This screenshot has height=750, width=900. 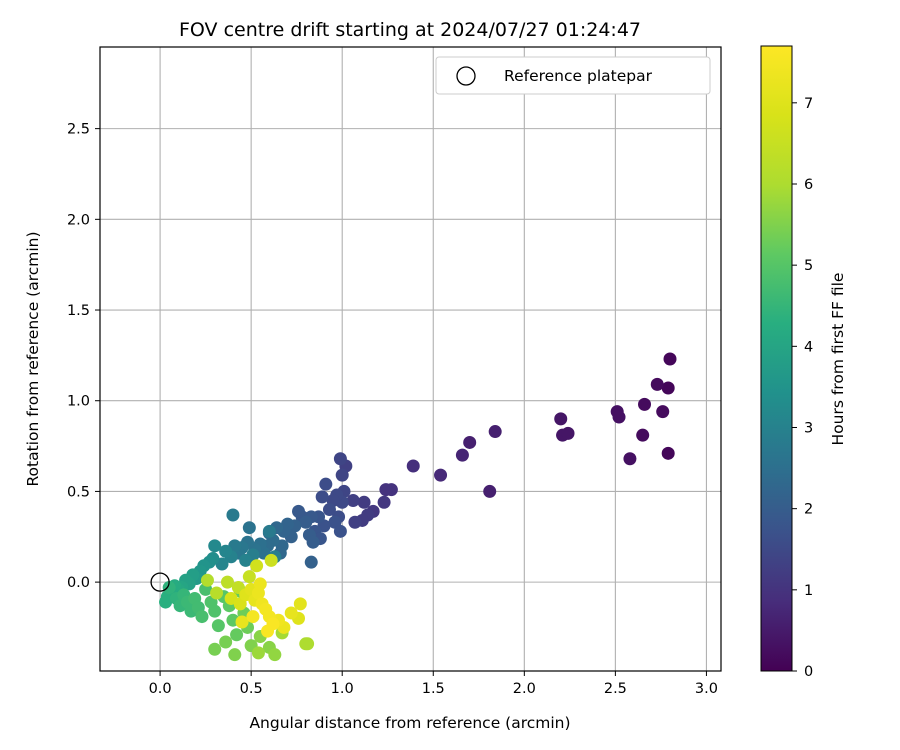 I want to click on x-tick-label: 3.0, so click(x=706, y=689).